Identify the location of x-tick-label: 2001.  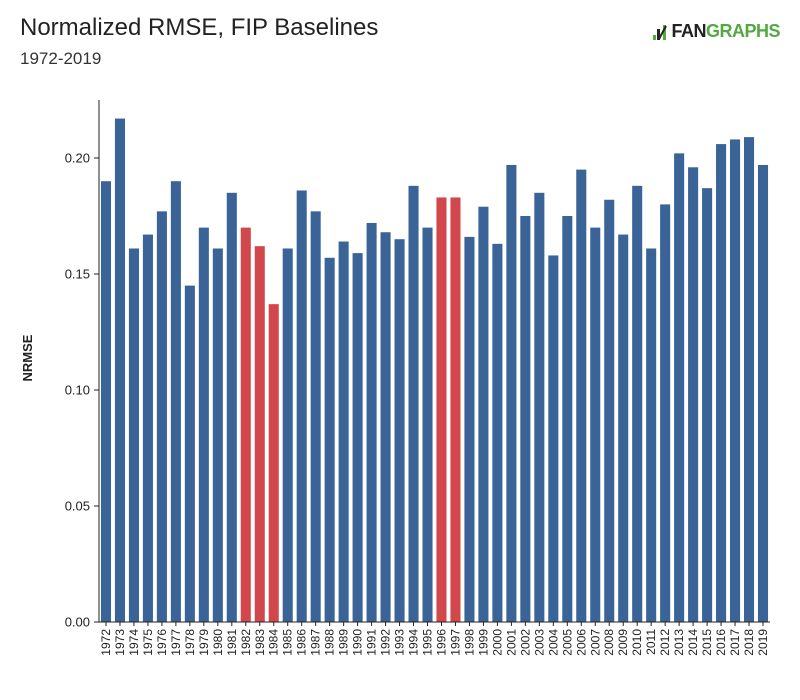
(511, 642).